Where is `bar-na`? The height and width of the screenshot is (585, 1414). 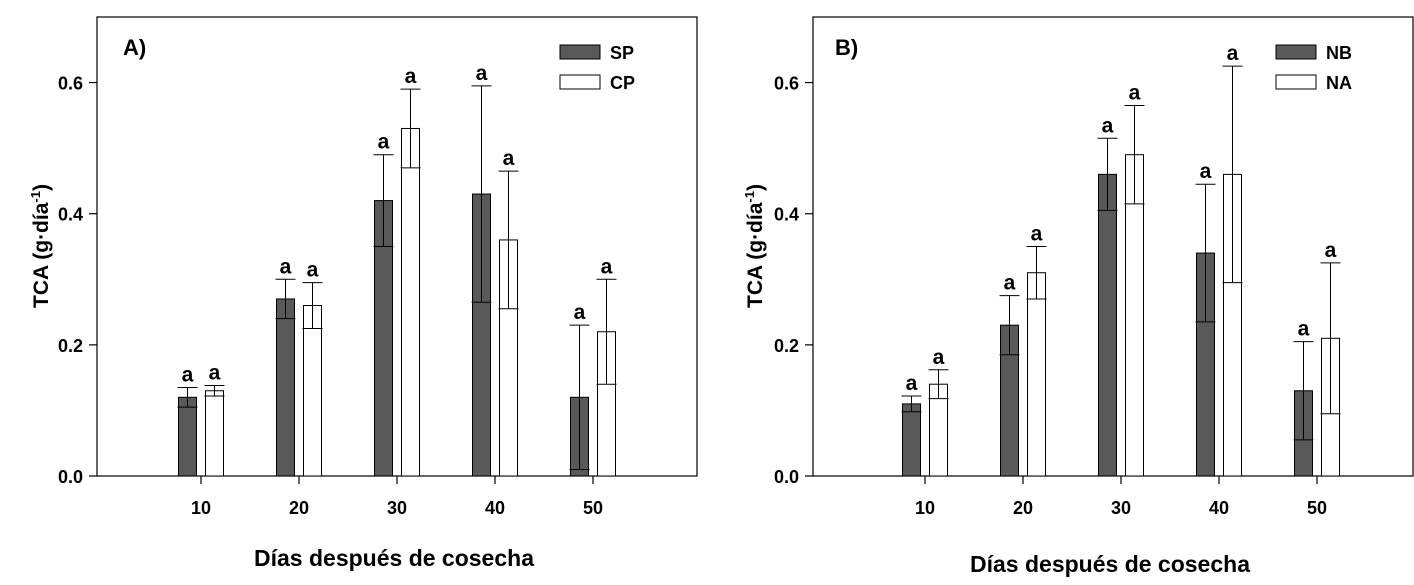 bar-na is located at coordinates (1036, 374).